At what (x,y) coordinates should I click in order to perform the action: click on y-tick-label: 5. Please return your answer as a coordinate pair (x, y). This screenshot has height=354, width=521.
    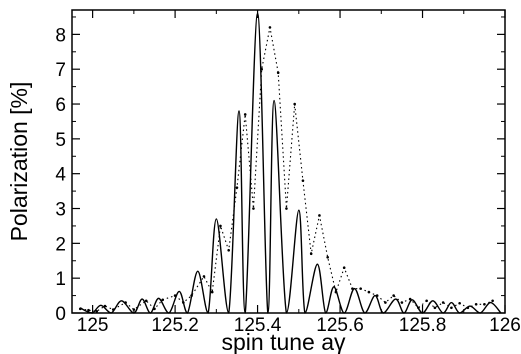
    Looking at the image, I should click on (60, 140).